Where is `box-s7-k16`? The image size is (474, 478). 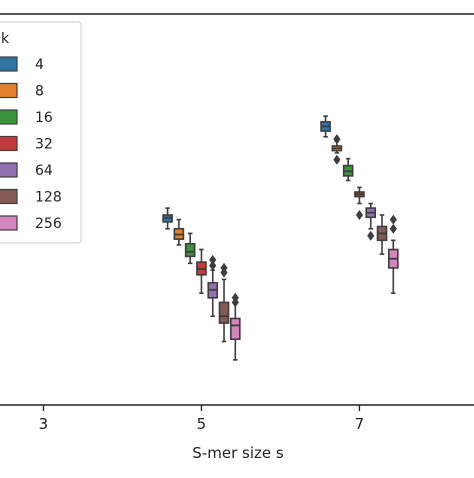 box-s7-k16 is located at coordinates (348, 169).